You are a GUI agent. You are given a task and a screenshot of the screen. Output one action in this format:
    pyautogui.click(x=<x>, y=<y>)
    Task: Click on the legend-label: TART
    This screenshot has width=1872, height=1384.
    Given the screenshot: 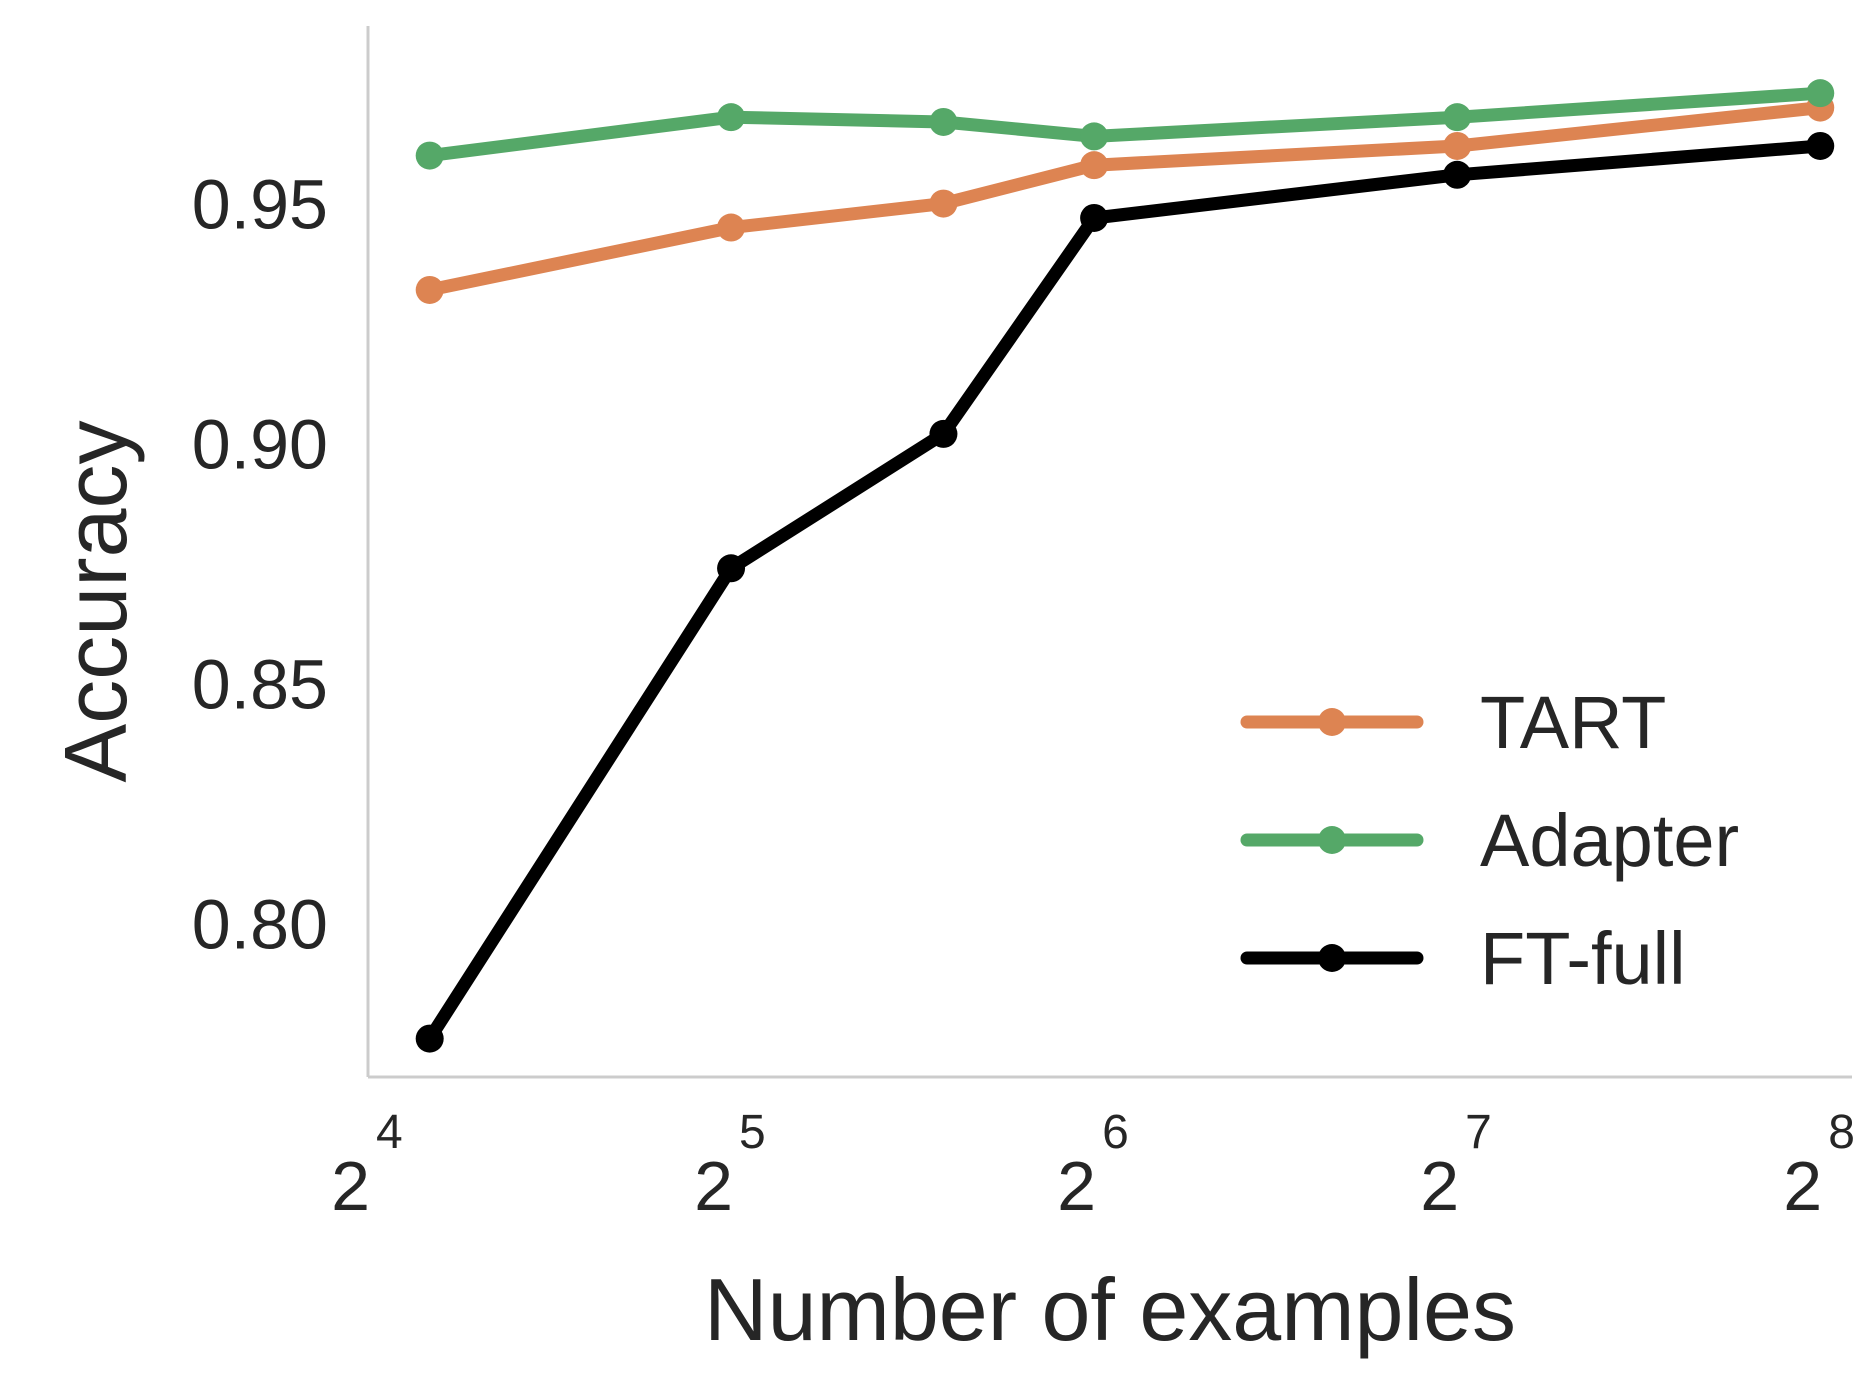 What is the action you would take?
    pyautogui.click(x=1573, y=722)
    